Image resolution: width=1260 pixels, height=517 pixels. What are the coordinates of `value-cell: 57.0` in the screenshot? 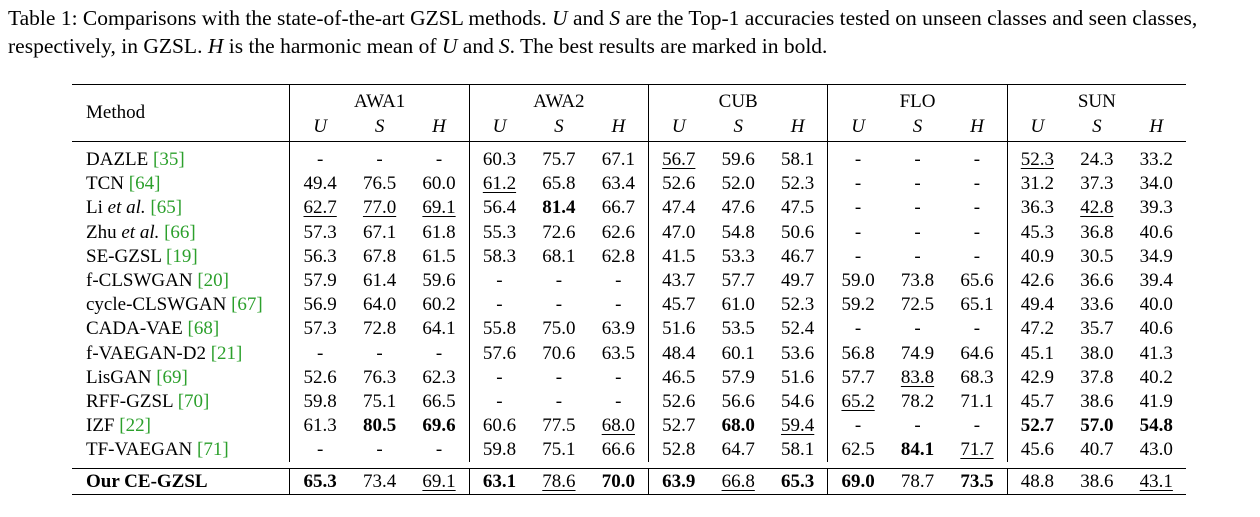 It's located at (1096, 426).